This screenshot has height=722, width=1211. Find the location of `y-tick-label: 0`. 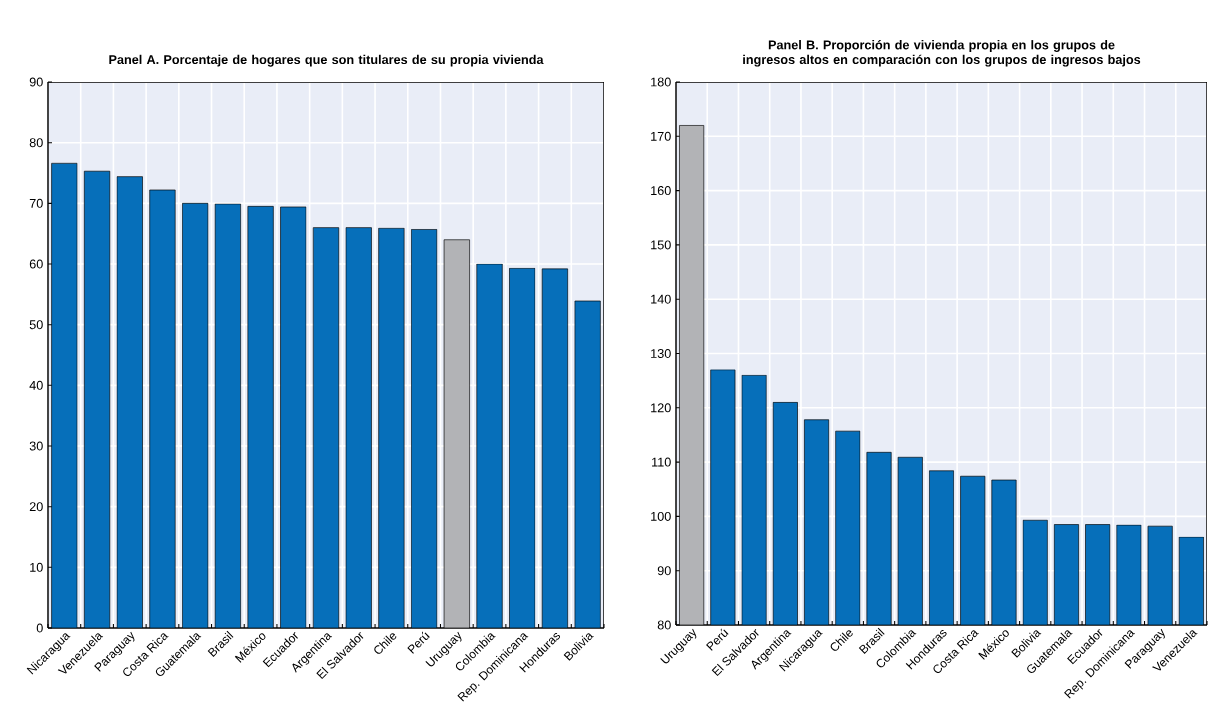

y-tick-label: 0 is located at coordinates (39, 628).